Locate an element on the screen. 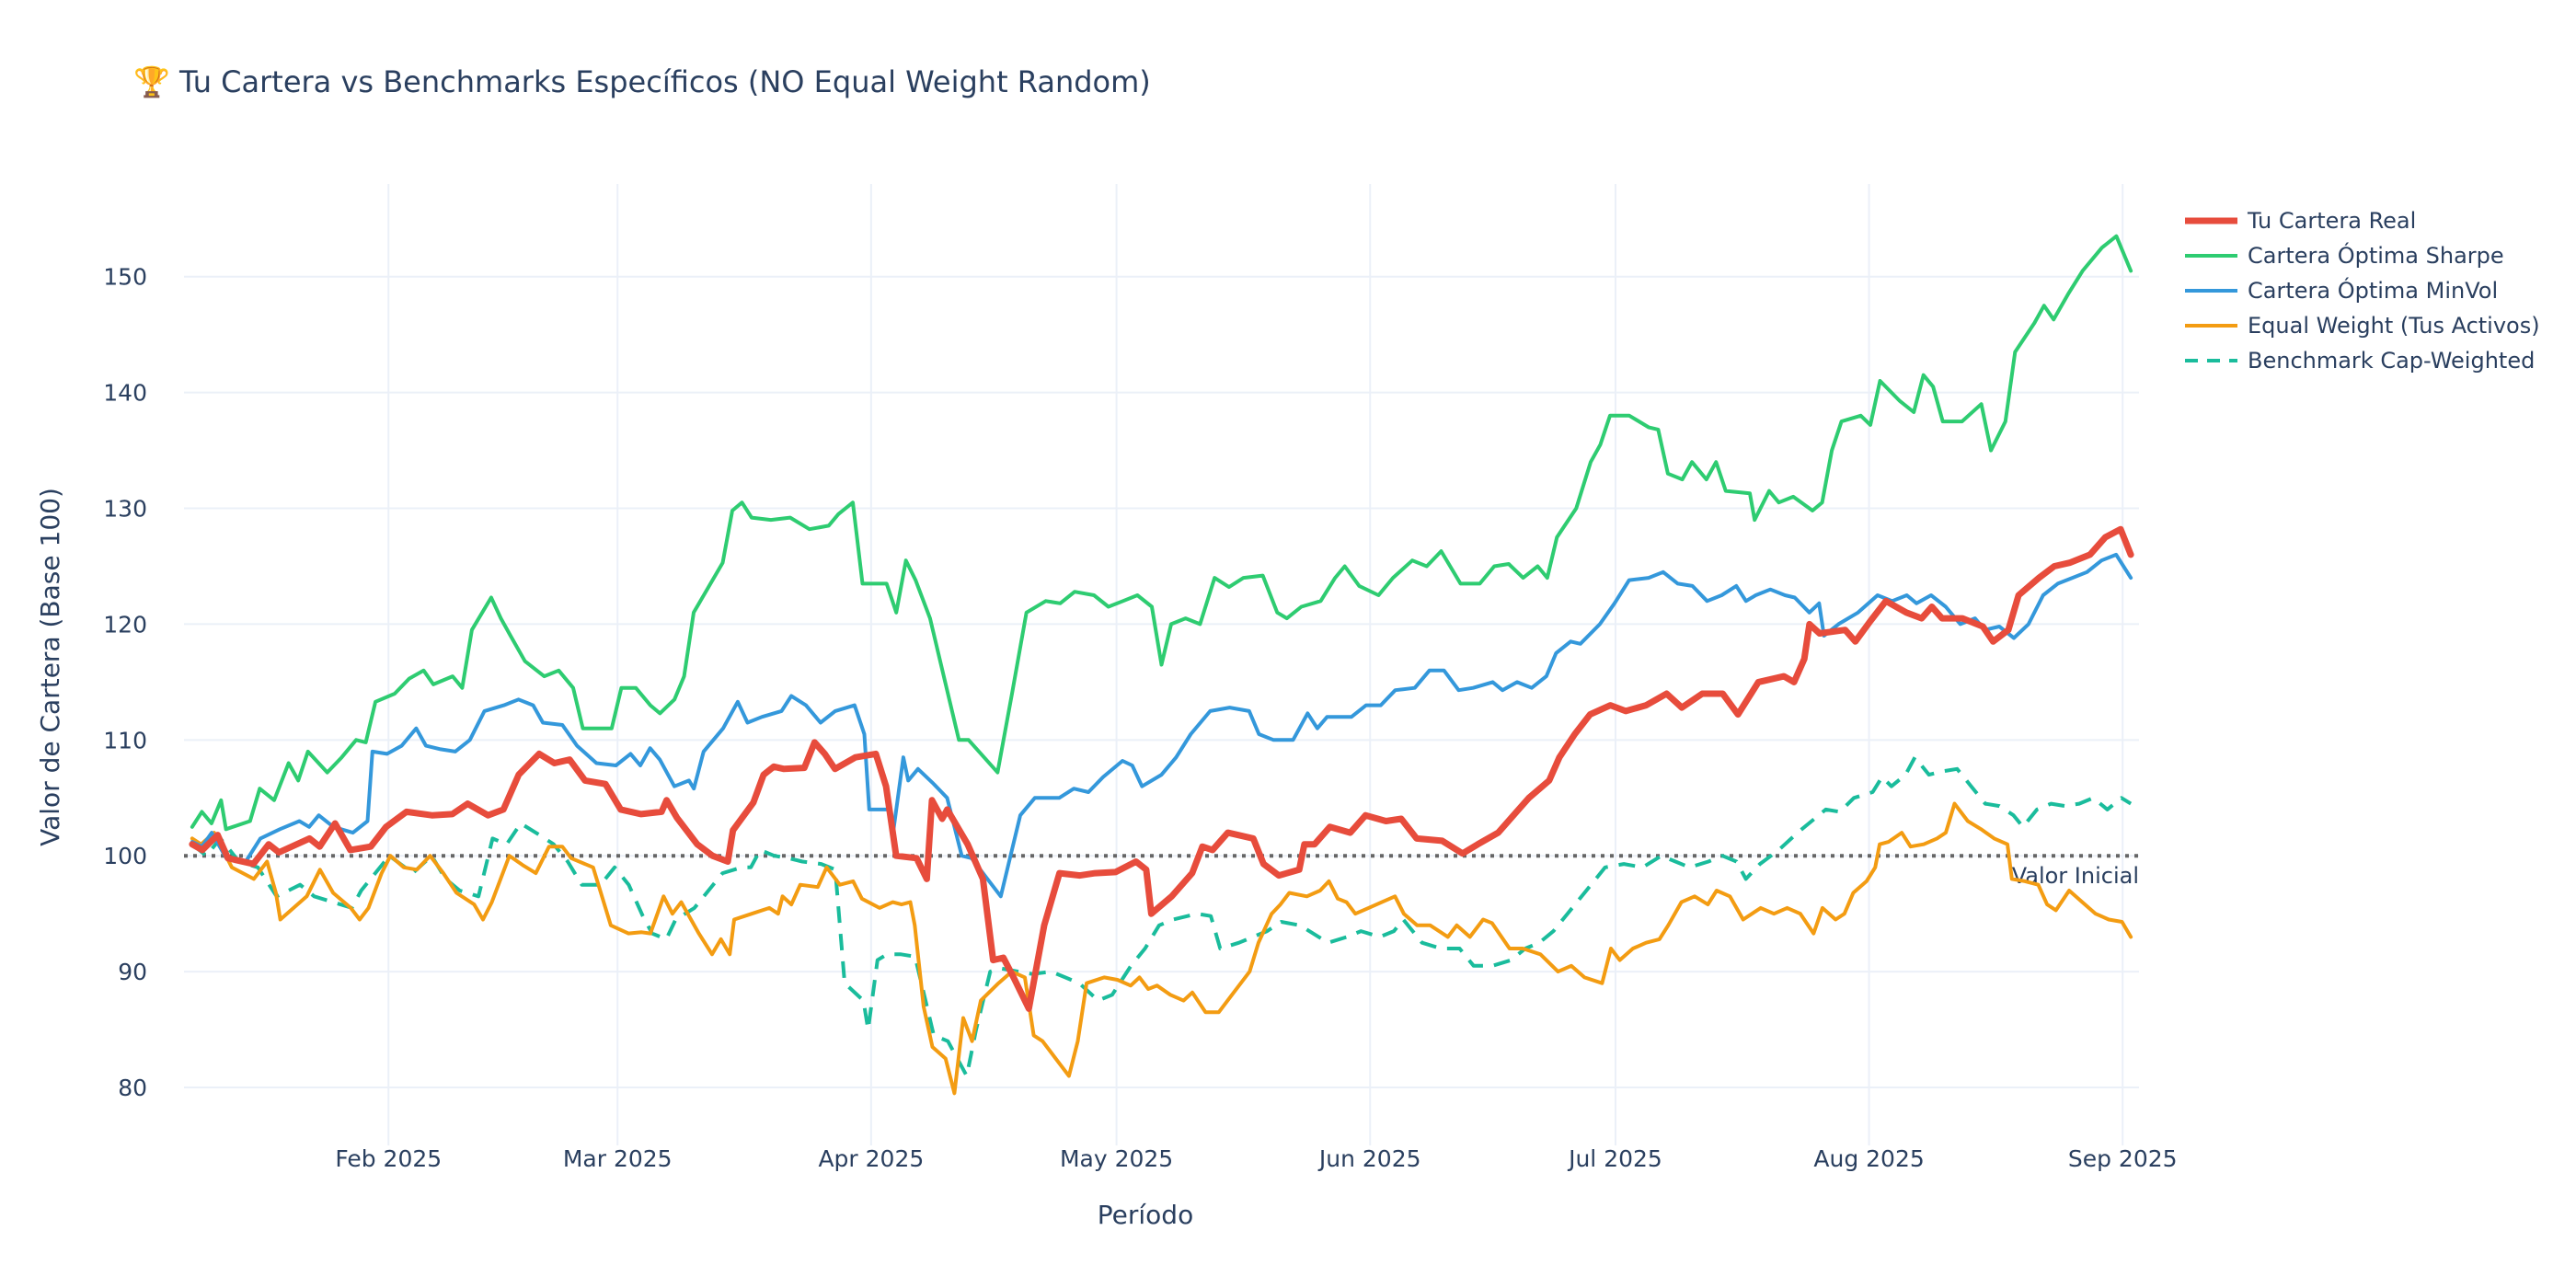 Image resolution: width=2576 pixels, height=1288 pixels. legend-label: Equal Weight (Tus Activos) is located at coordinates (2394, 326).